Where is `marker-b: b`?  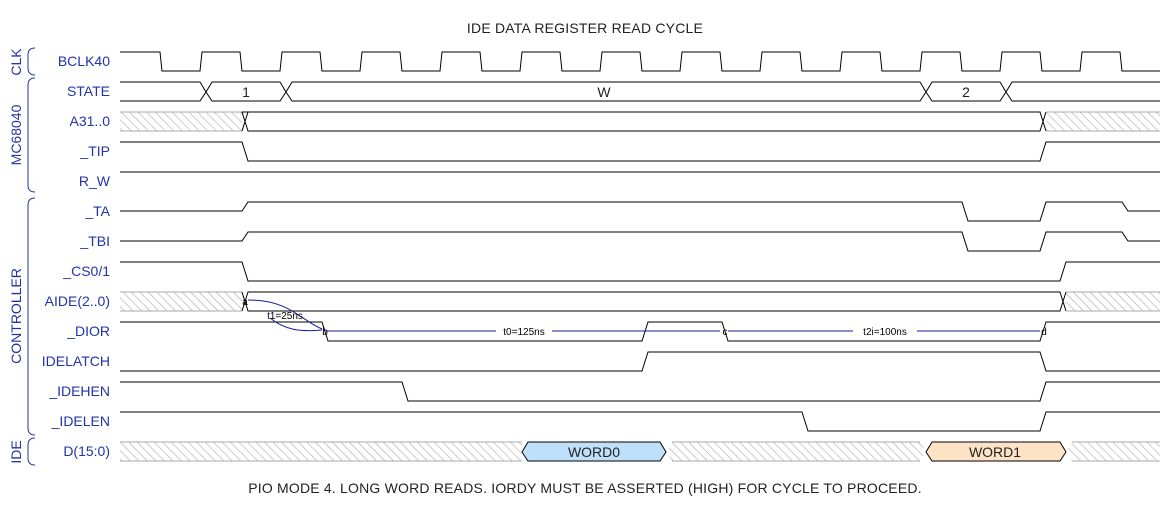
marker-b: b is located at coordinates (325, 332).